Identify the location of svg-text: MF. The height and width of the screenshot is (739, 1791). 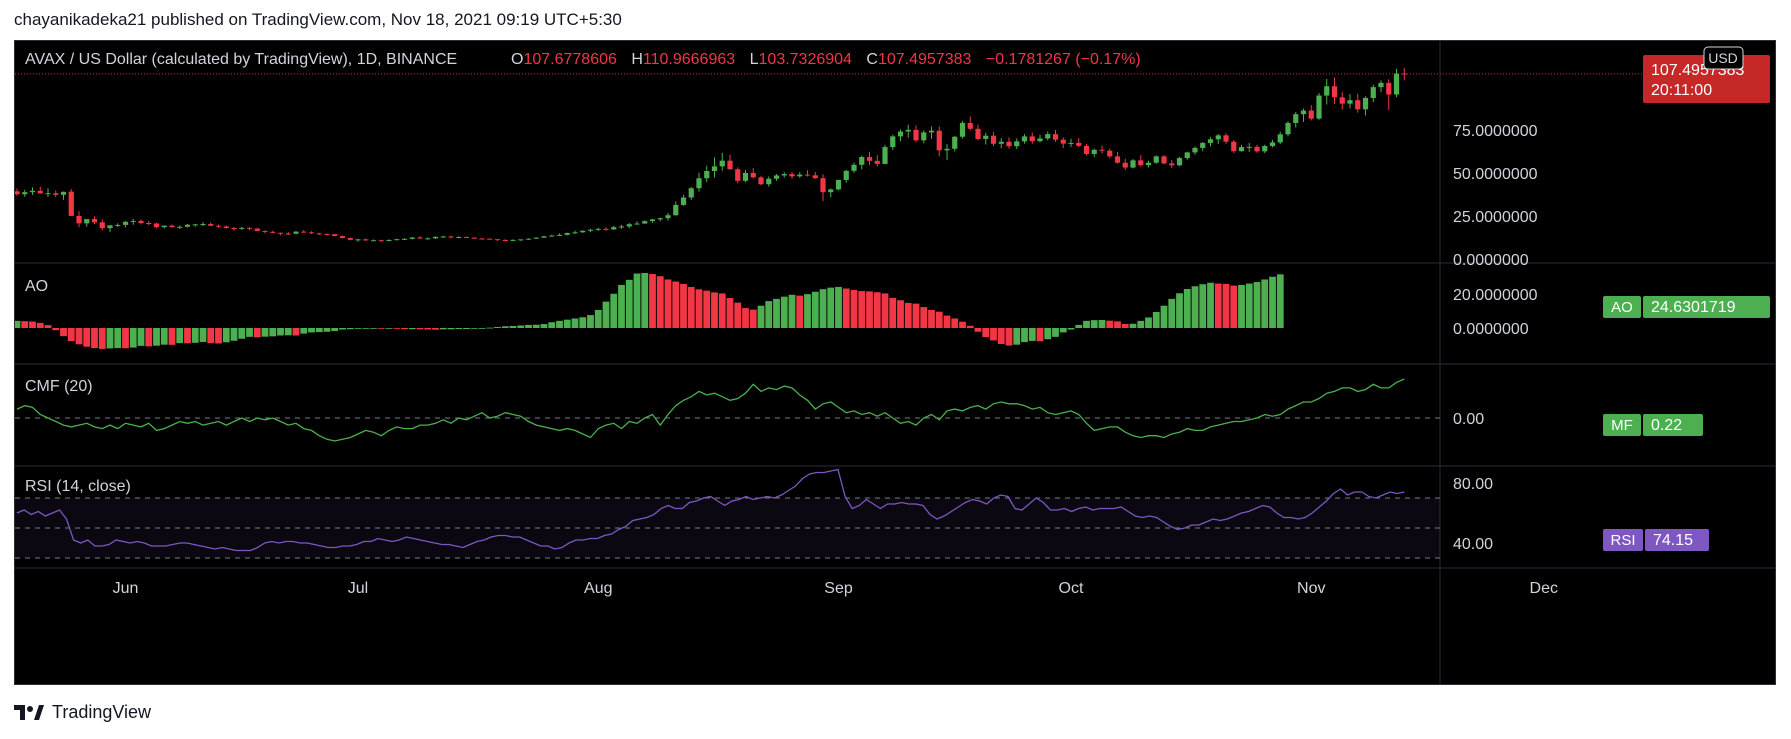
(1622, 425).